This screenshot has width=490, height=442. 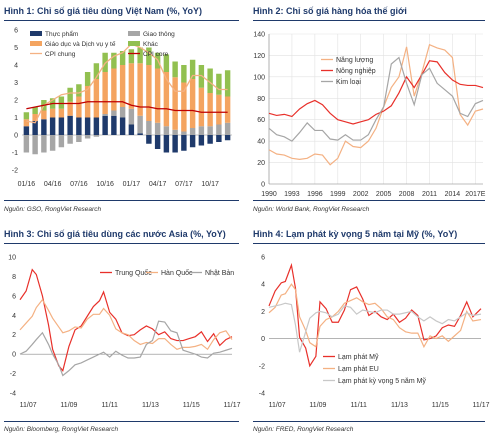 I want to click on line-lam-phat-eu, so click(x=375, y=316).